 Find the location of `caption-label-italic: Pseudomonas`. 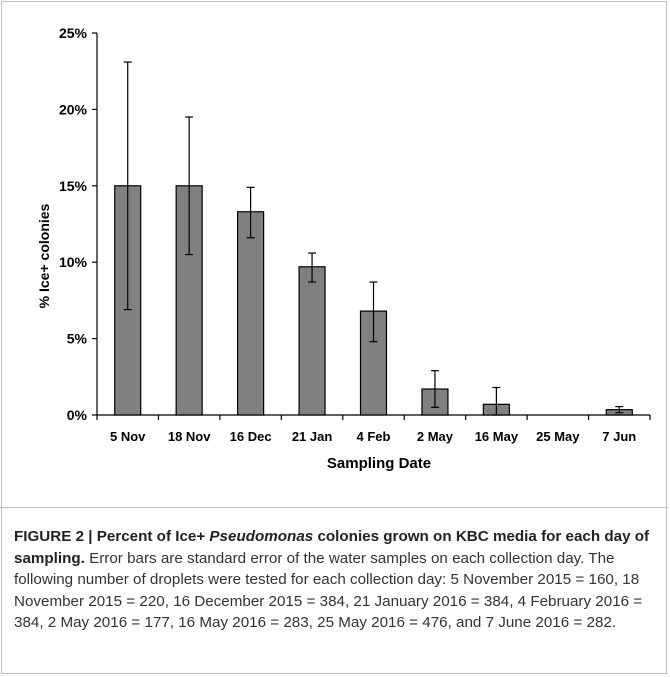

caption-label-italic: Pseudomonas is located at coordinates (261, 536).